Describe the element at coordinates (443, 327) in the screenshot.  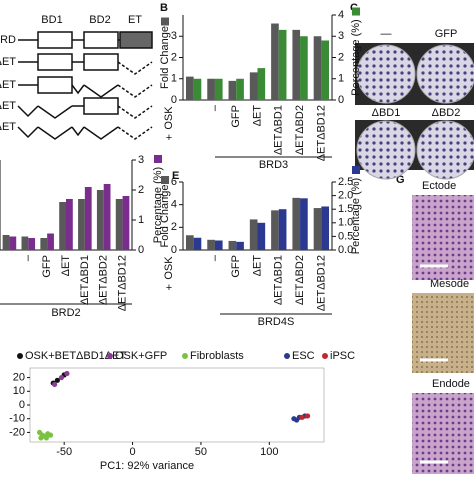
I see `histology: Ectode Mesode Endode` at that location.